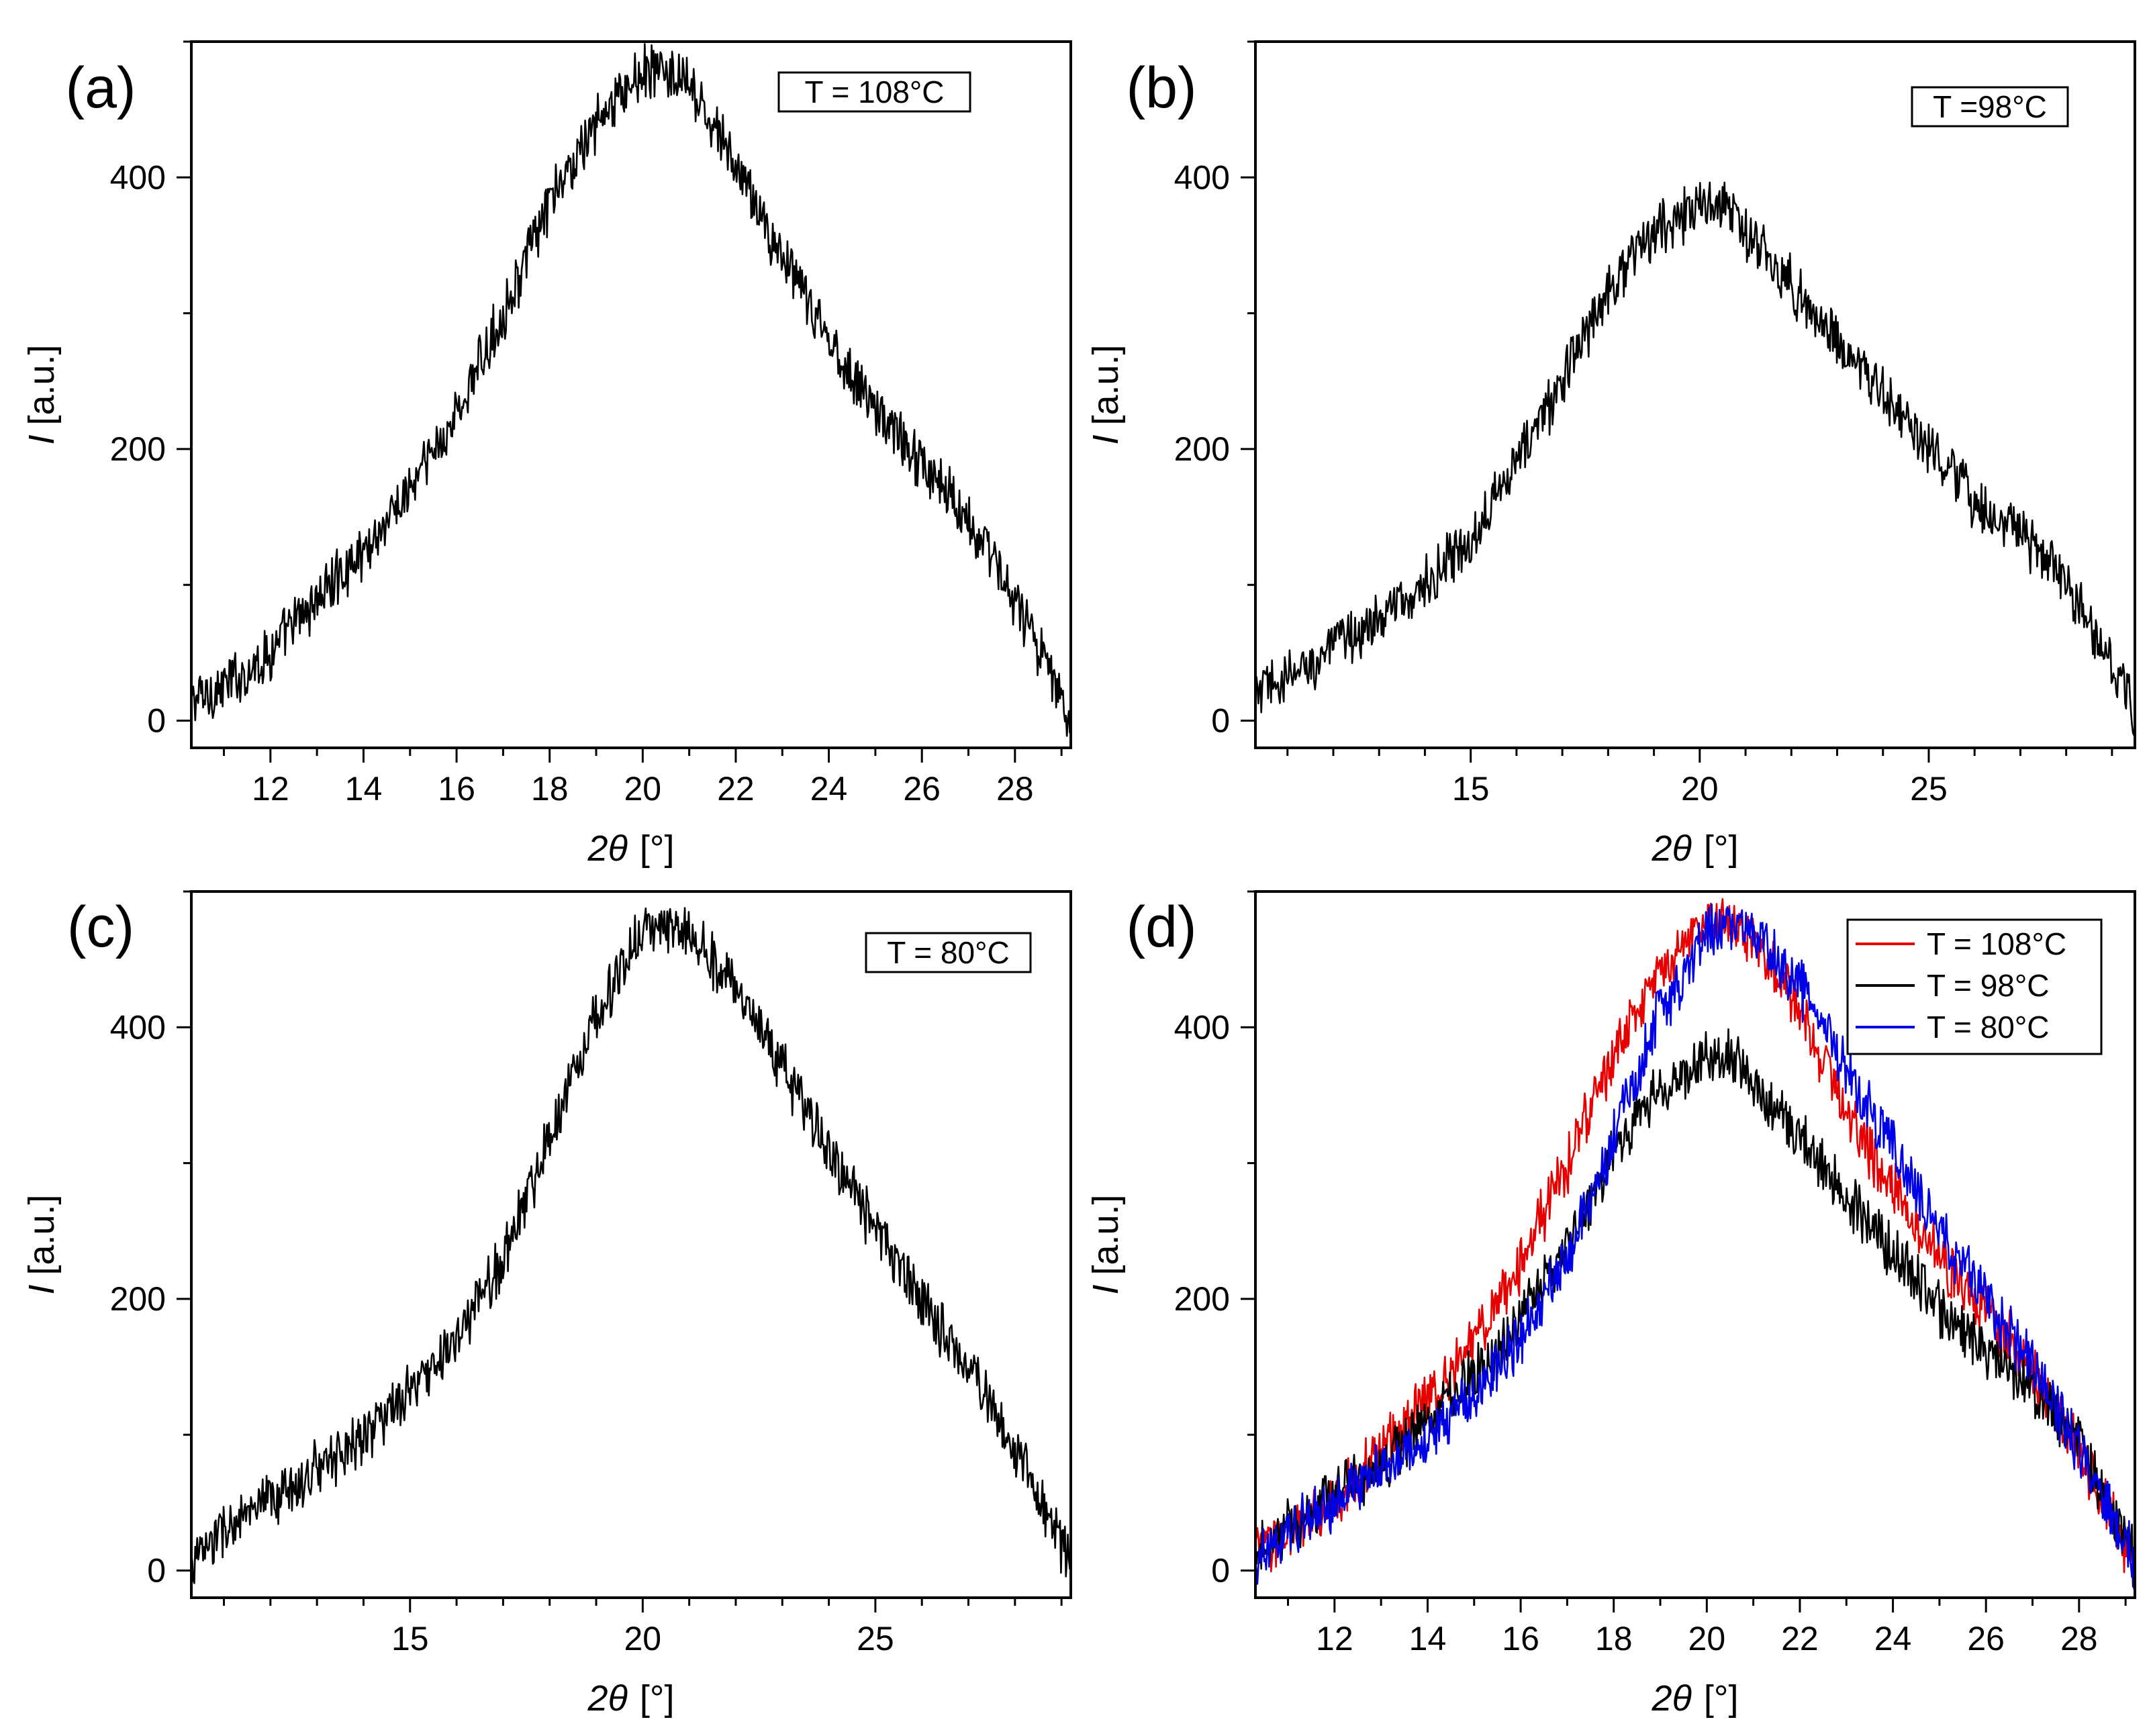  I want to click on temperature-label: T = 80°C, so click(948, 953).